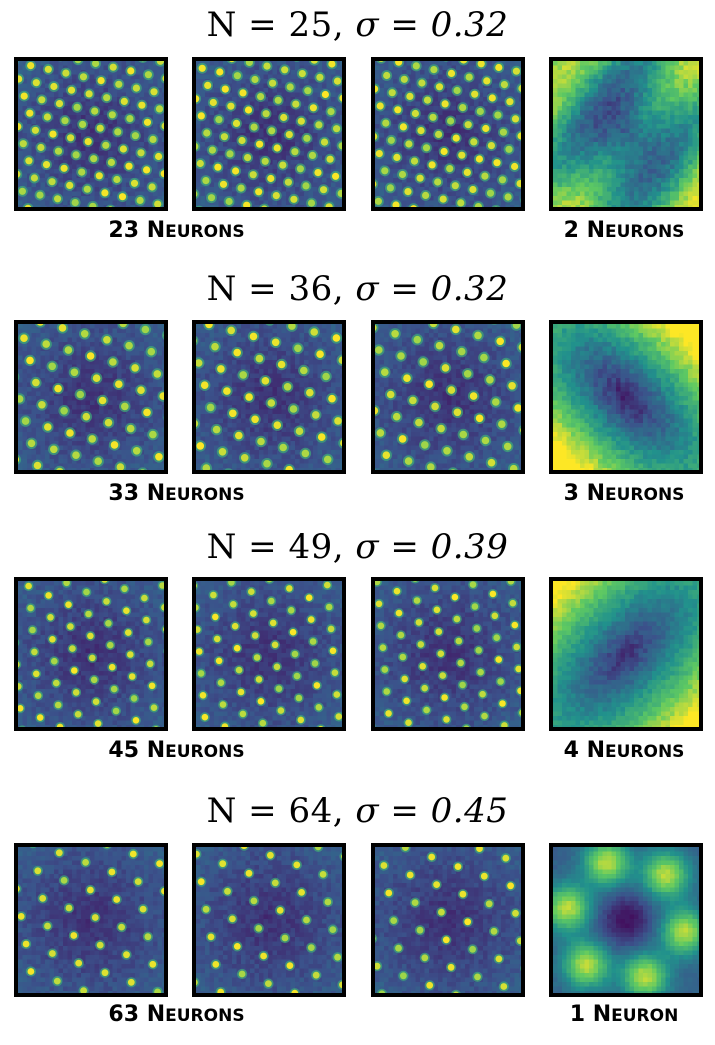  What do you see at coordinates (275, 25) in the screenshot?
I see `title-n: N = 25,` at bounding box center [275, 25].